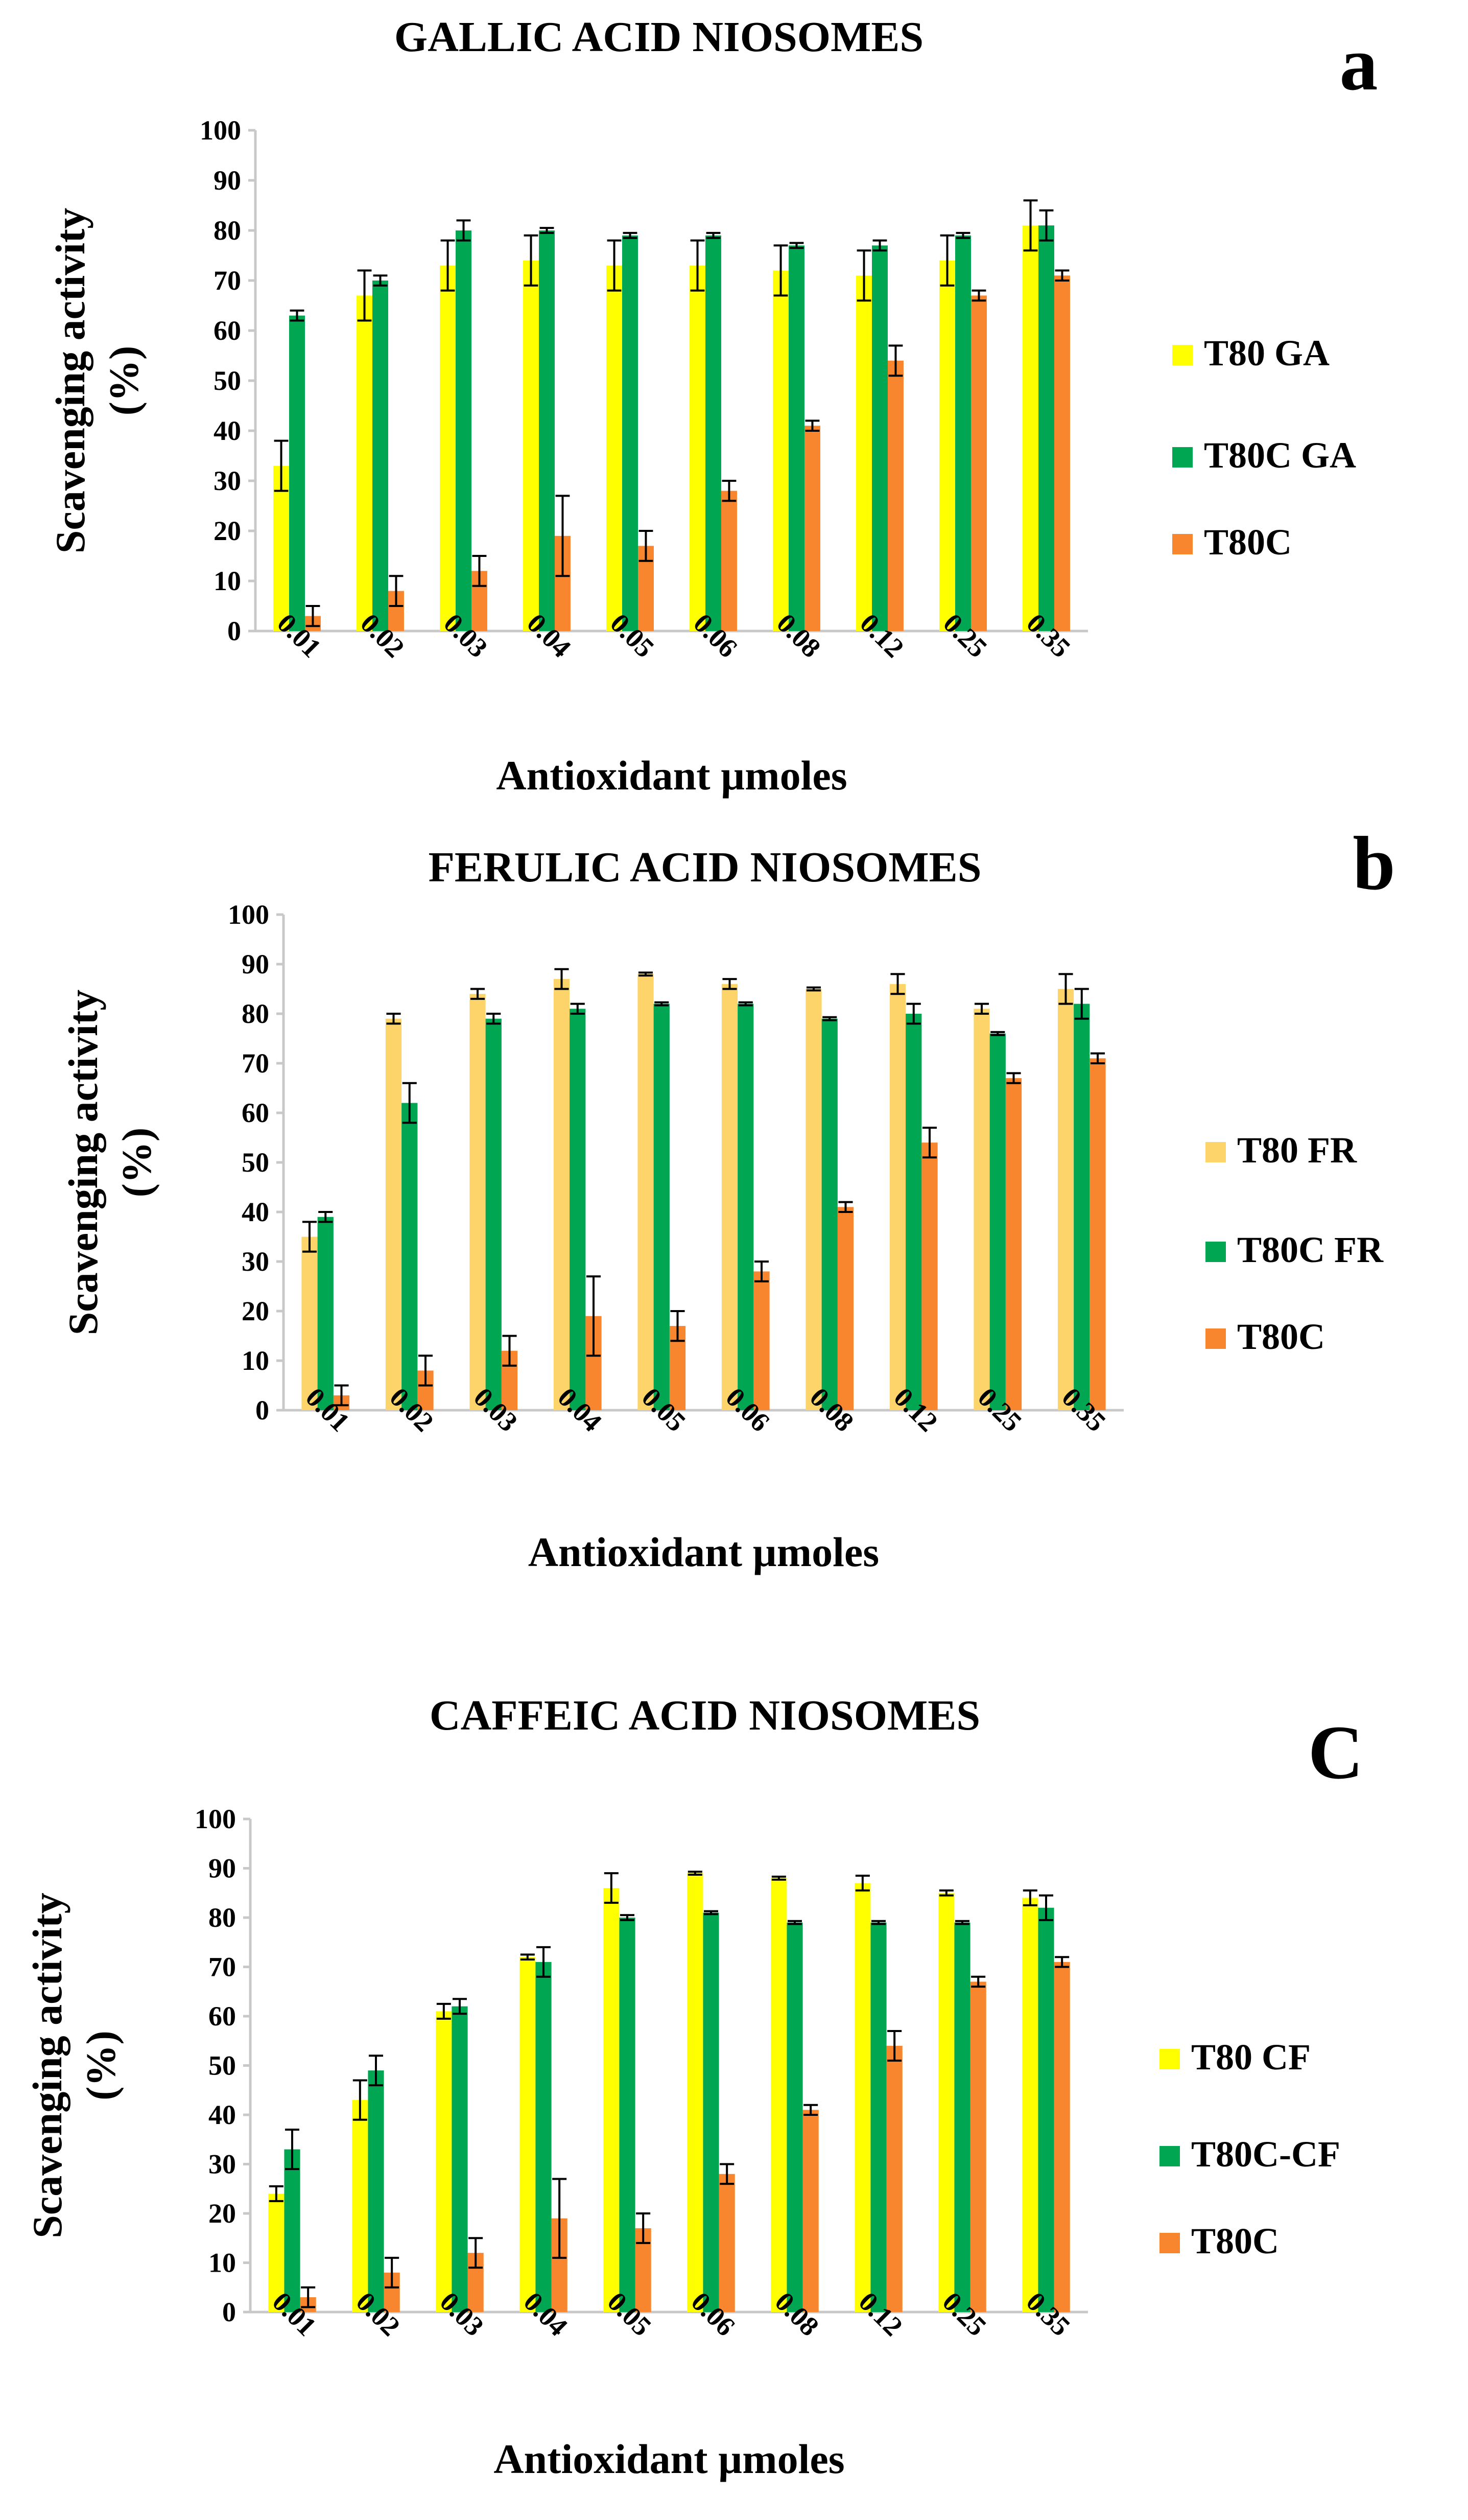 This screenshot has height=2520, width=1468. Describe the element at coordinates (781, 450) in the screenshot. I see `bar-t80-ga-0.08` at that location.